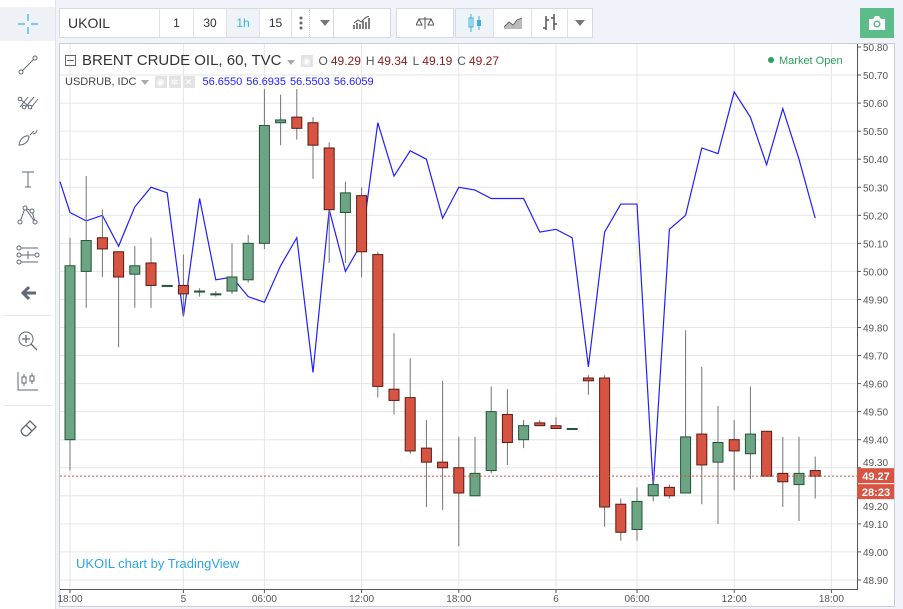  What do you see at coordinates (416, 60) in the screenshot?
I see `low-label: L` at bounding box center [416, 60].